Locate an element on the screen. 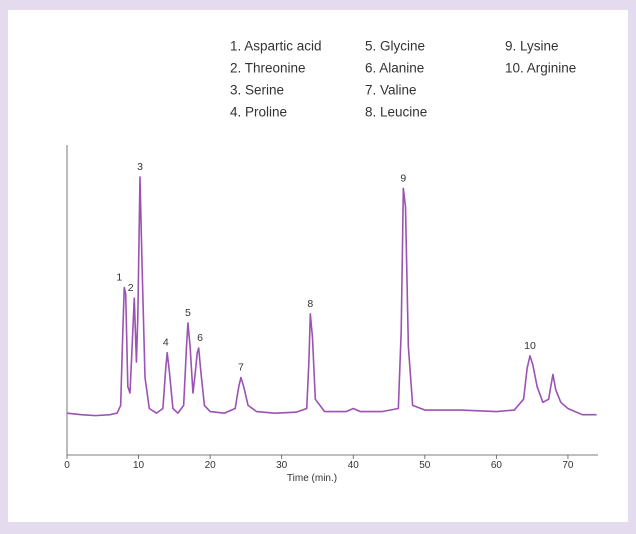 This screenshot has width=636, height=534. peak-label: 1 is located at coordinates (119, 278).